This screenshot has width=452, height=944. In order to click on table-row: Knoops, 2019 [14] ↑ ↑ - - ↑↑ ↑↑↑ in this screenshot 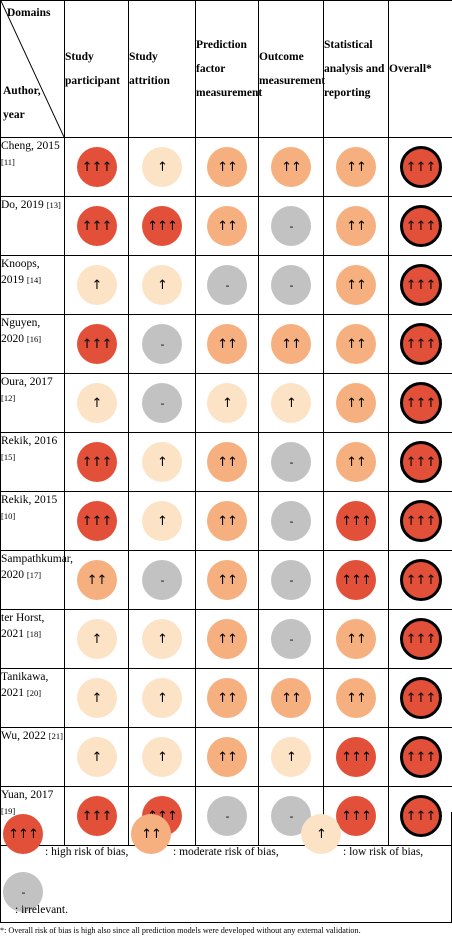, I will do `click(226, 285)`.